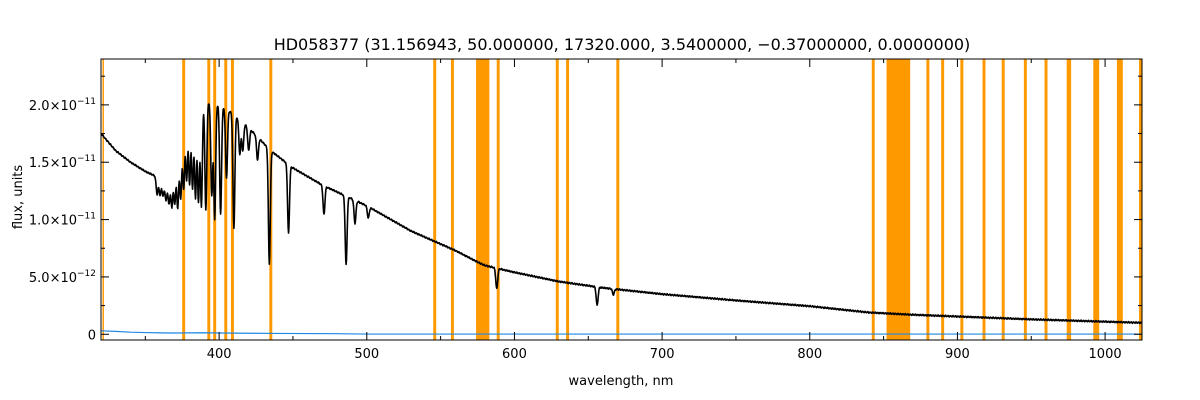 The width and height of the screenshot is (1200, 400). Describe the element at coordinates (621, 381) in the screenshot. I see `x-axis-label: wavelength, nm` at that location.